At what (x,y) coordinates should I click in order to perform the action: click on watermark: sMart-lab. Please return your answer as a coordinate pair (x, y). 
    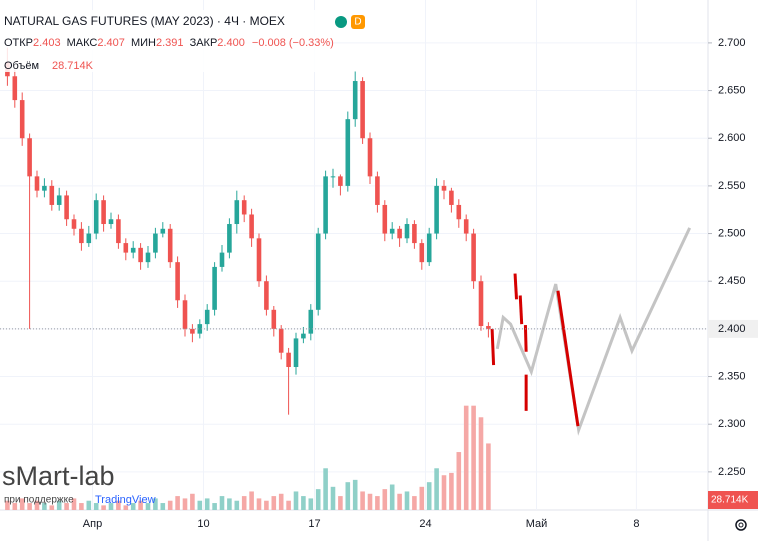
    Looking at the image, I should click on (58, 476).